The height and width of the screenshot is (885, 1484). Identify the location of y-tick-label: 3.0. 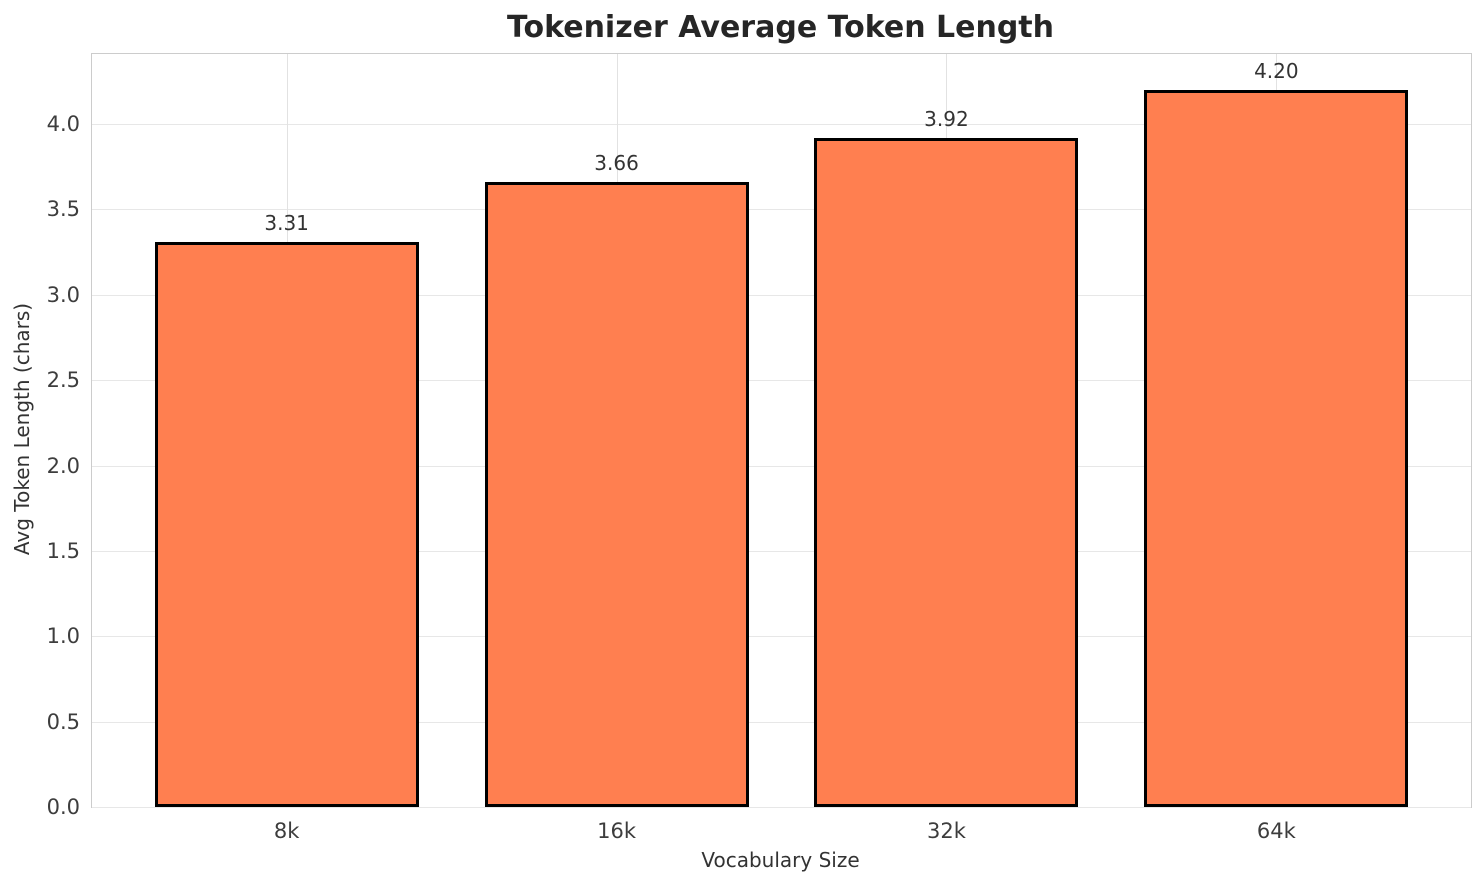
(63, 294).